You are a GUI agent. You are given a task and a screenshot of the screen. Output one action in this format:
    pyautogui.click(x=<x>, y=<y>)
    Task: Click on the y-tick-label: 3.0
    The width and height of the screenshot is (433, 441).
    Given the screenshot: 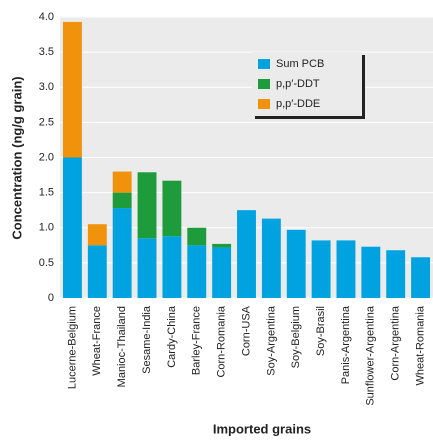 What is the action you would take?
    pyautogui.click(x=46, y=87)
    